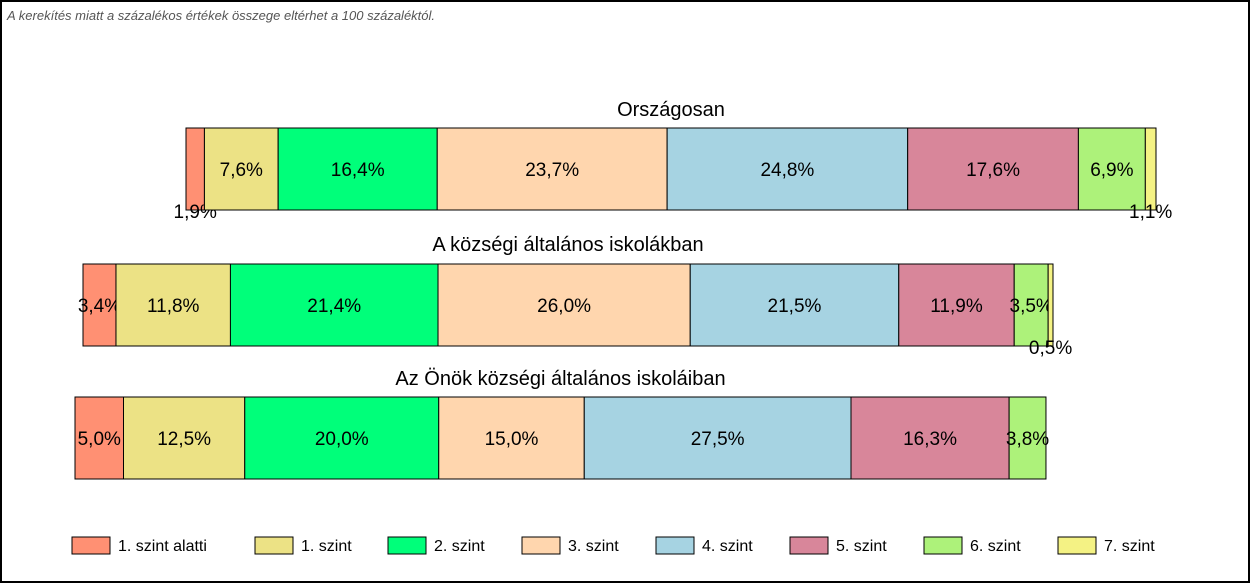 The height and width of the screenshot is (583, 1250). Describe the element at coordinates (593, 546) in the screenshot. I see `legend-label-4: 3. szint` at that location.